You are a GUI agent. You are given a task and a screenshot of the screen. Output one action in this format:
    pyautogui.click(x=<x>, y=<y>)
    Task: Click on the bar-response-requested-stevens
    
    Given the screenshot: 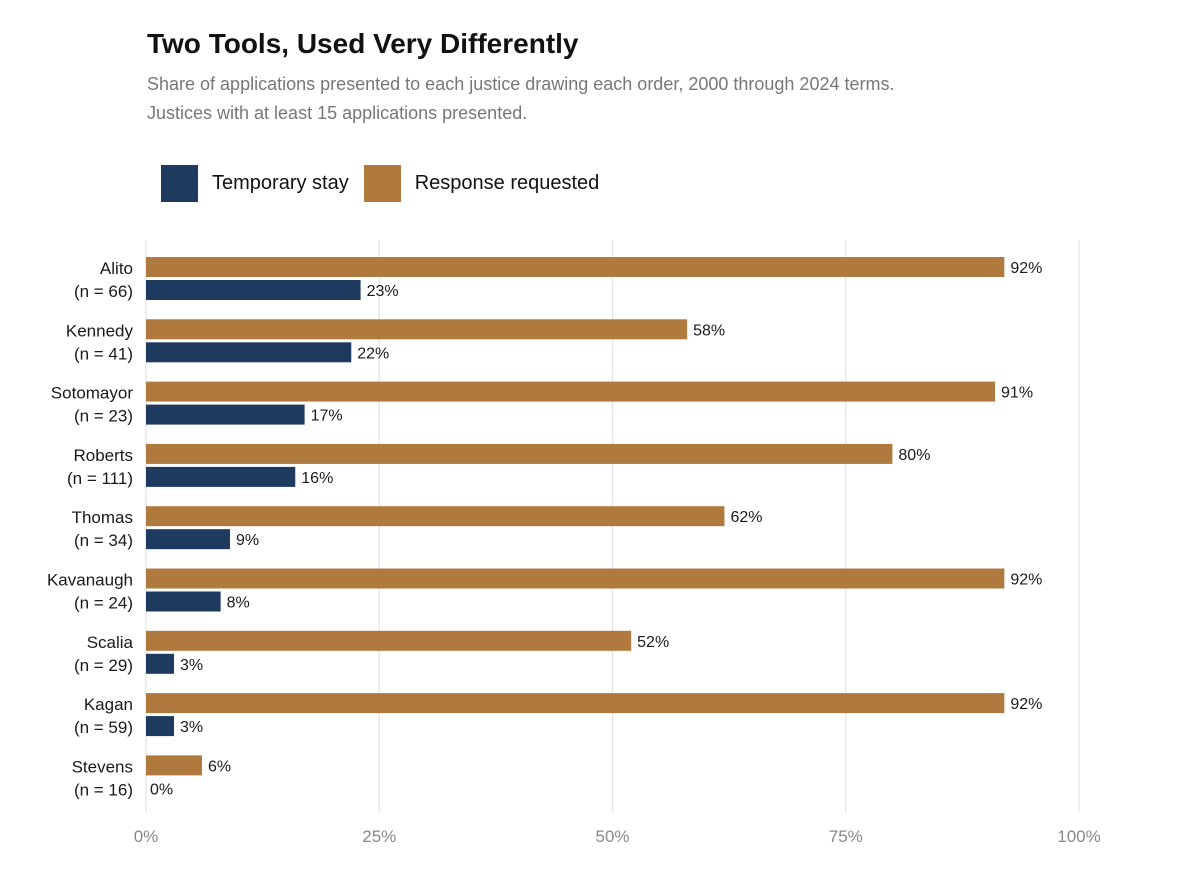 What is the action you would take?
    pyautogui.click(x=174, y=765)
    